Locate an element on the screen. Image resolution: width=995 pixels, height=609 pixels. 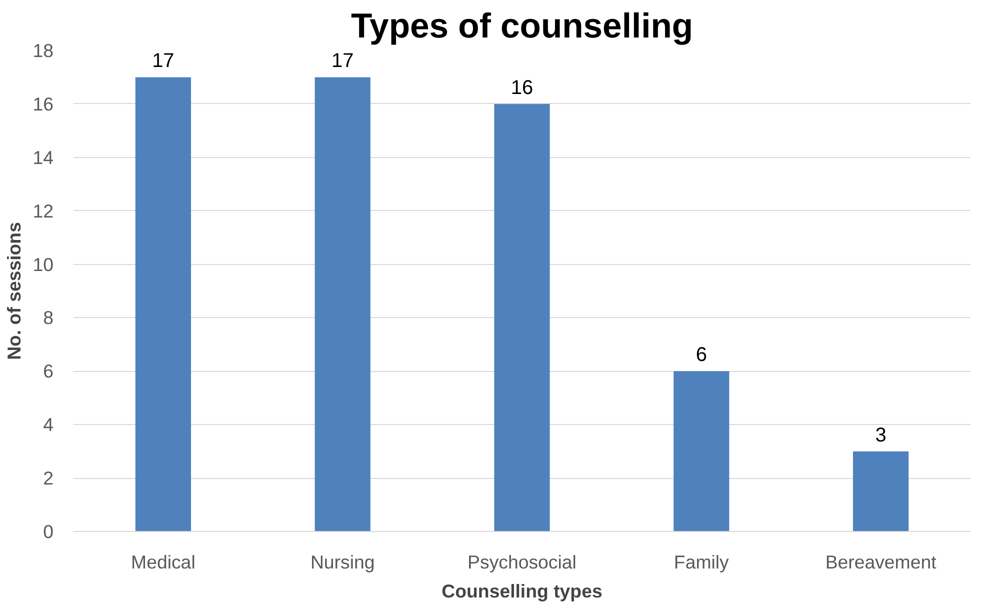
y-tick-label: 2 is located at coordinates (48, 478).